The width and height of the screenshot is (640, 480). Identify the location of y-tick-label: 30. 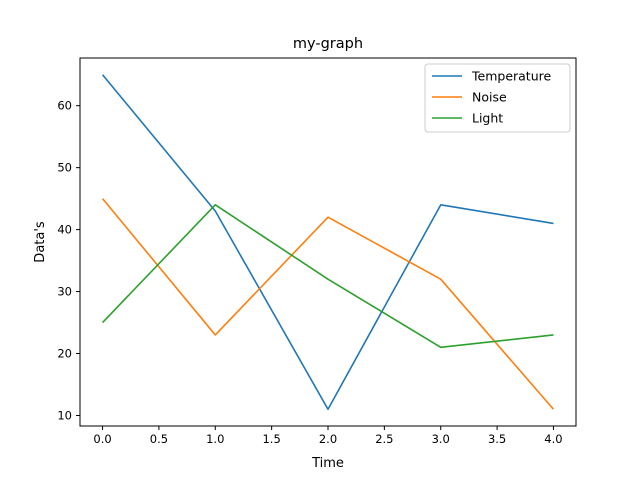
(64, 292).